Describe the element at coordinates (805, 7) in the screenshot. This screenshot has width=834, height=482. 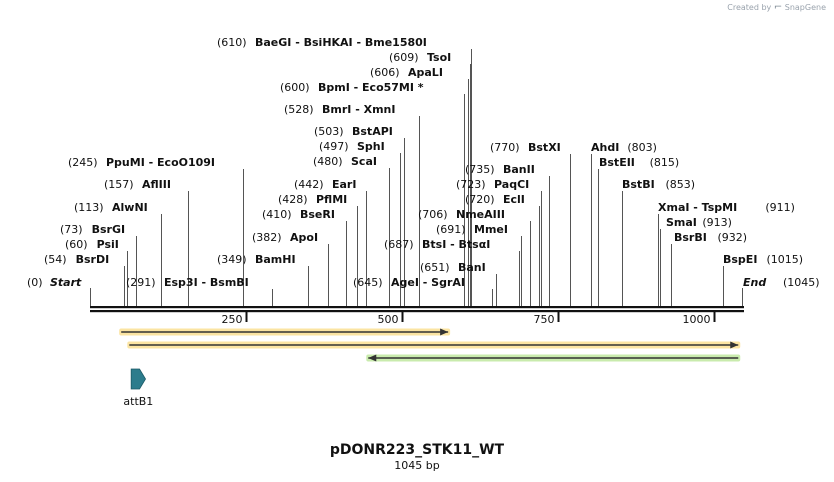
I see `watermark-brand: SnapGene` at that location.